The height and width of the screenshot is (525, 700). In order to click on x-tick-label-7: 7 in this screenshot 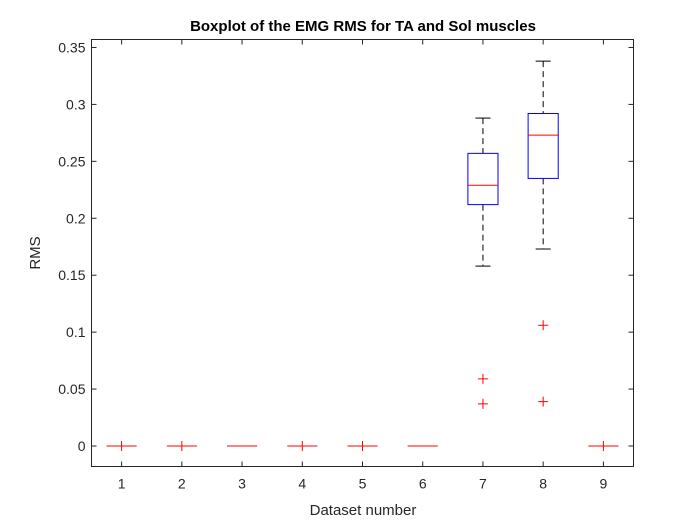, I will do `click(483, 484)`.